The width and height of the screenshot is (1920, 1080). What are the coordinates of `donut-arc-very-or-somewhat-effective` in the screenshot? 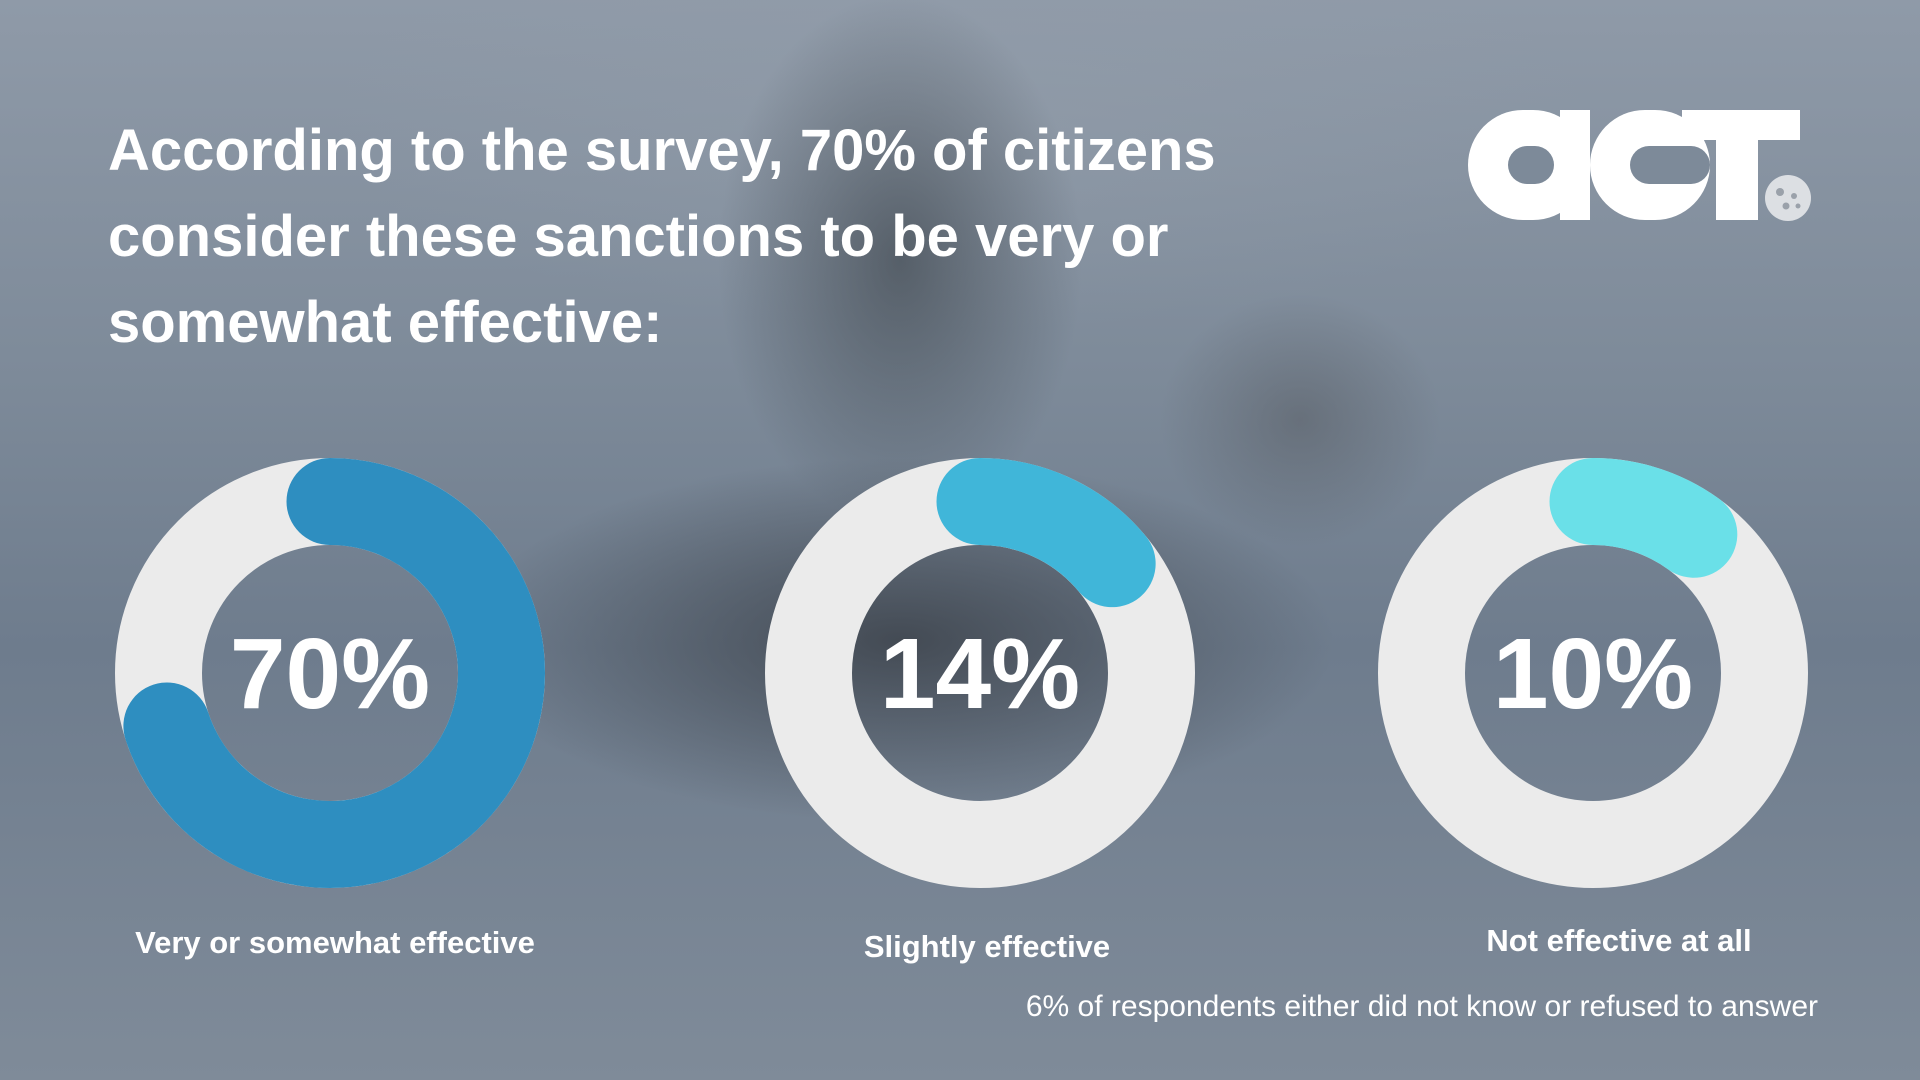 It's located at (334, 673).